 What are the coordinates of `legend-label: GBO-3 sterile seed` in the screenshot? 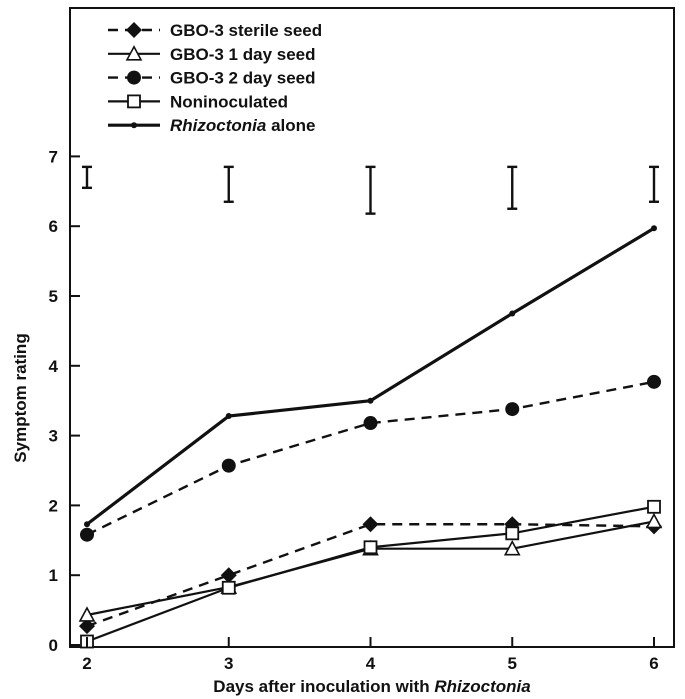 It's located at (246, 30).